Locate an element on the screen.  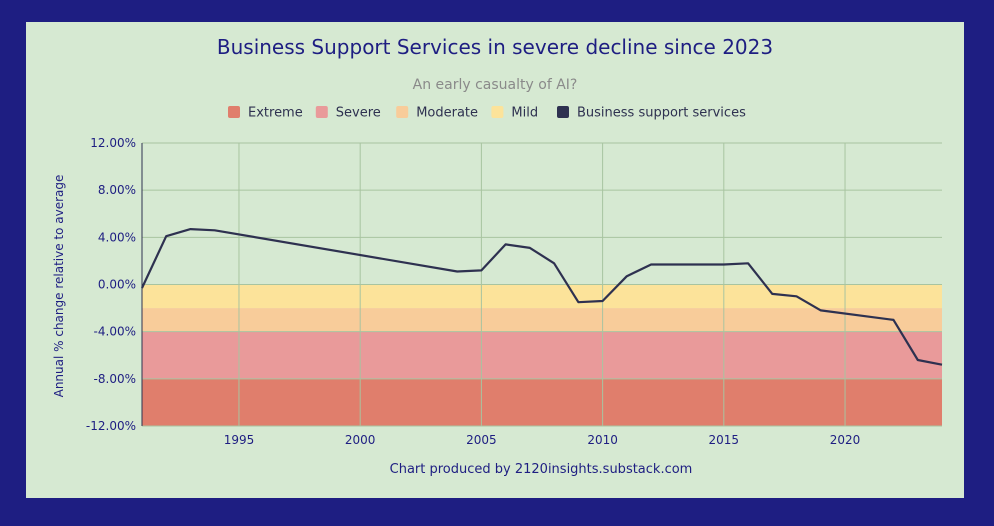
band-severe is located at coordinates (542, 355).